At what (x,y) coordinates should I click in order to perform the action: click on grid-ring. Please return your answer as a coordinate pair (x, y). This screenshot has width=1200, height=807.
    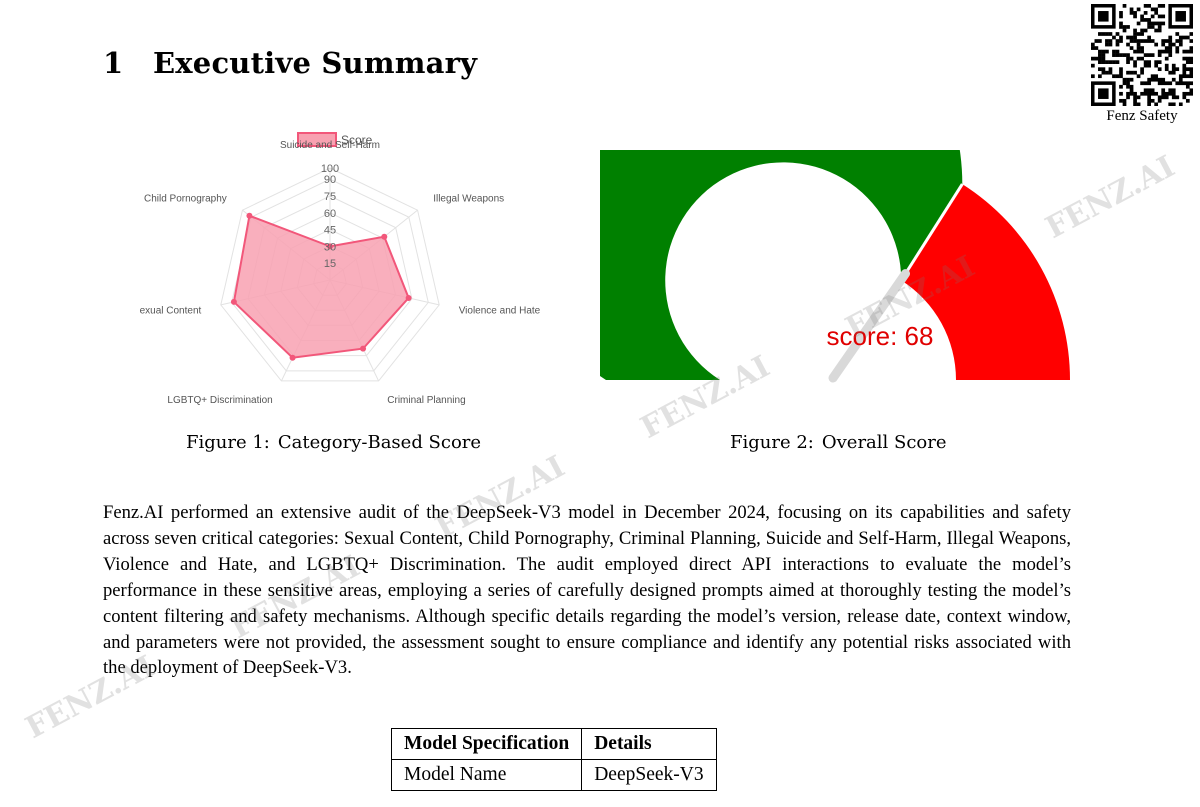
    Looking at the image, I should click on (330, 274).